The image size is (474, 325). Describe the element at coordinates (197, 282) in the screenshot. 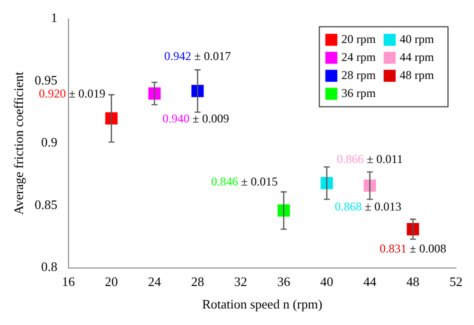

I see `x-tick-label: 28` at that location.